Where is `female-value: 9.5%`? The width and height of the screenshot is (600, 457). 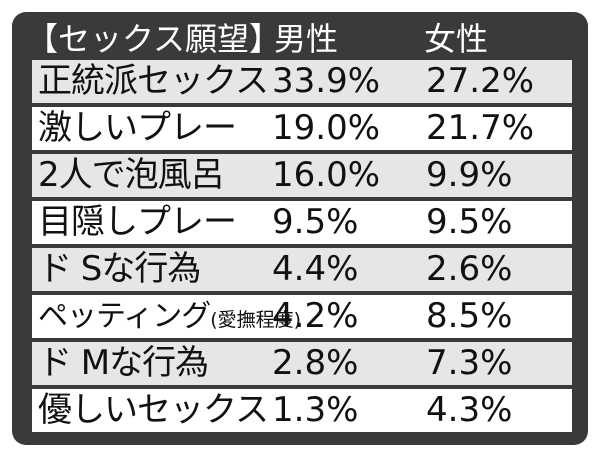
female-value: 9.5% is located at coordinates (469, 222).